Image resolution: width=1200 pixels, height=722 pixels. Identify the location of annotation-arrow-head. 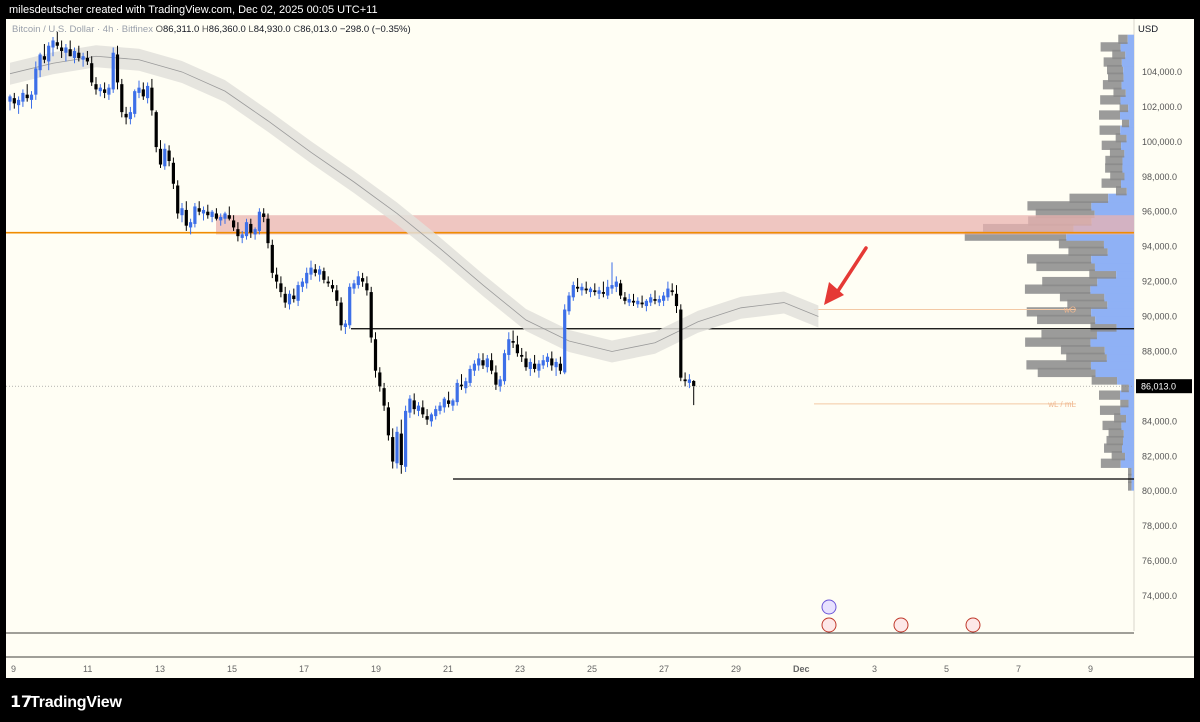
(834, 293).